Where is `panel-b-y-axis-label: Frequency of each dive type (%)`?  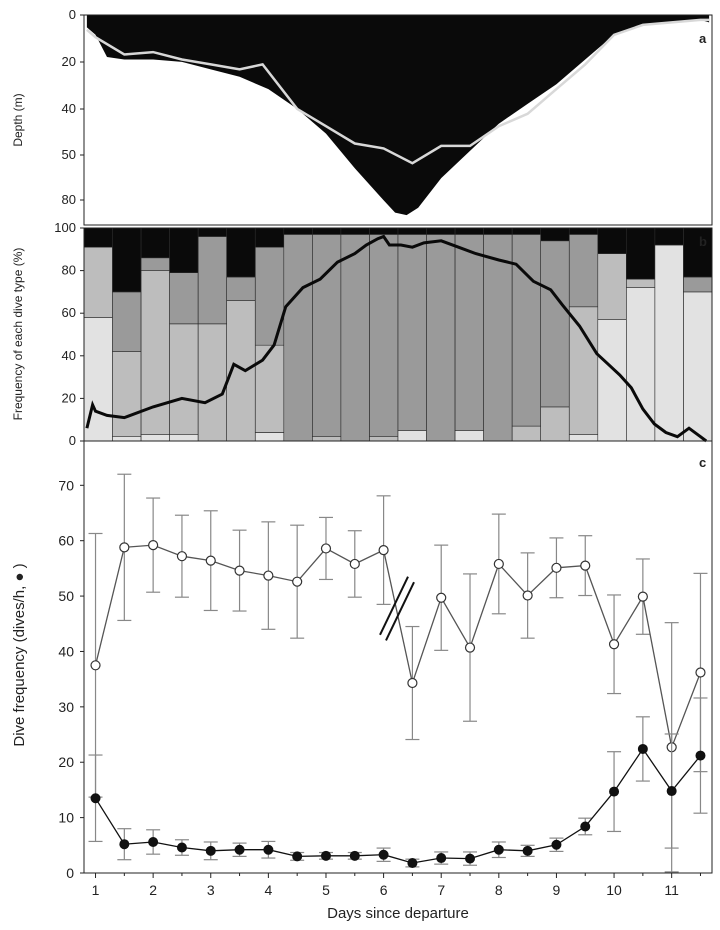 panel-b-y-axis-label: Frequency of each dive type (%) is located at coordinates (18, 334).